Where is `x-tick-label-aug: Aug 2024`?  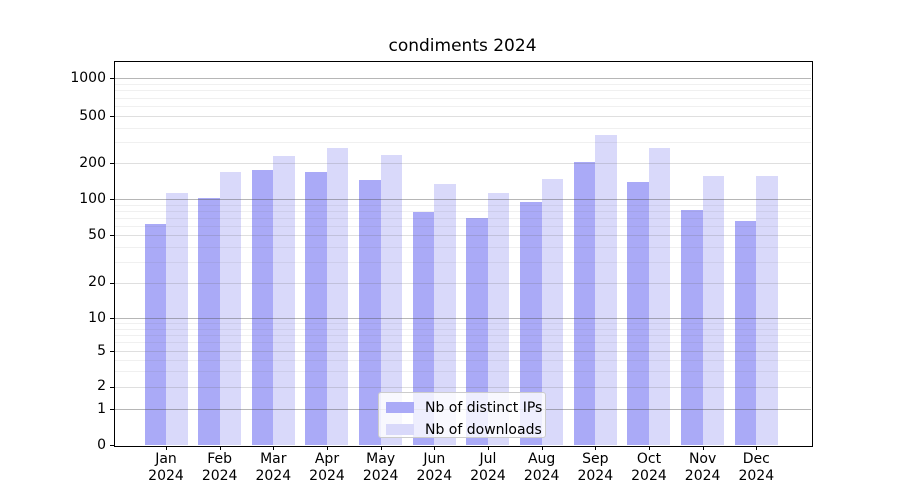 x-tick-label-aug: Aug 2024 is located at coordinates (542, 468).